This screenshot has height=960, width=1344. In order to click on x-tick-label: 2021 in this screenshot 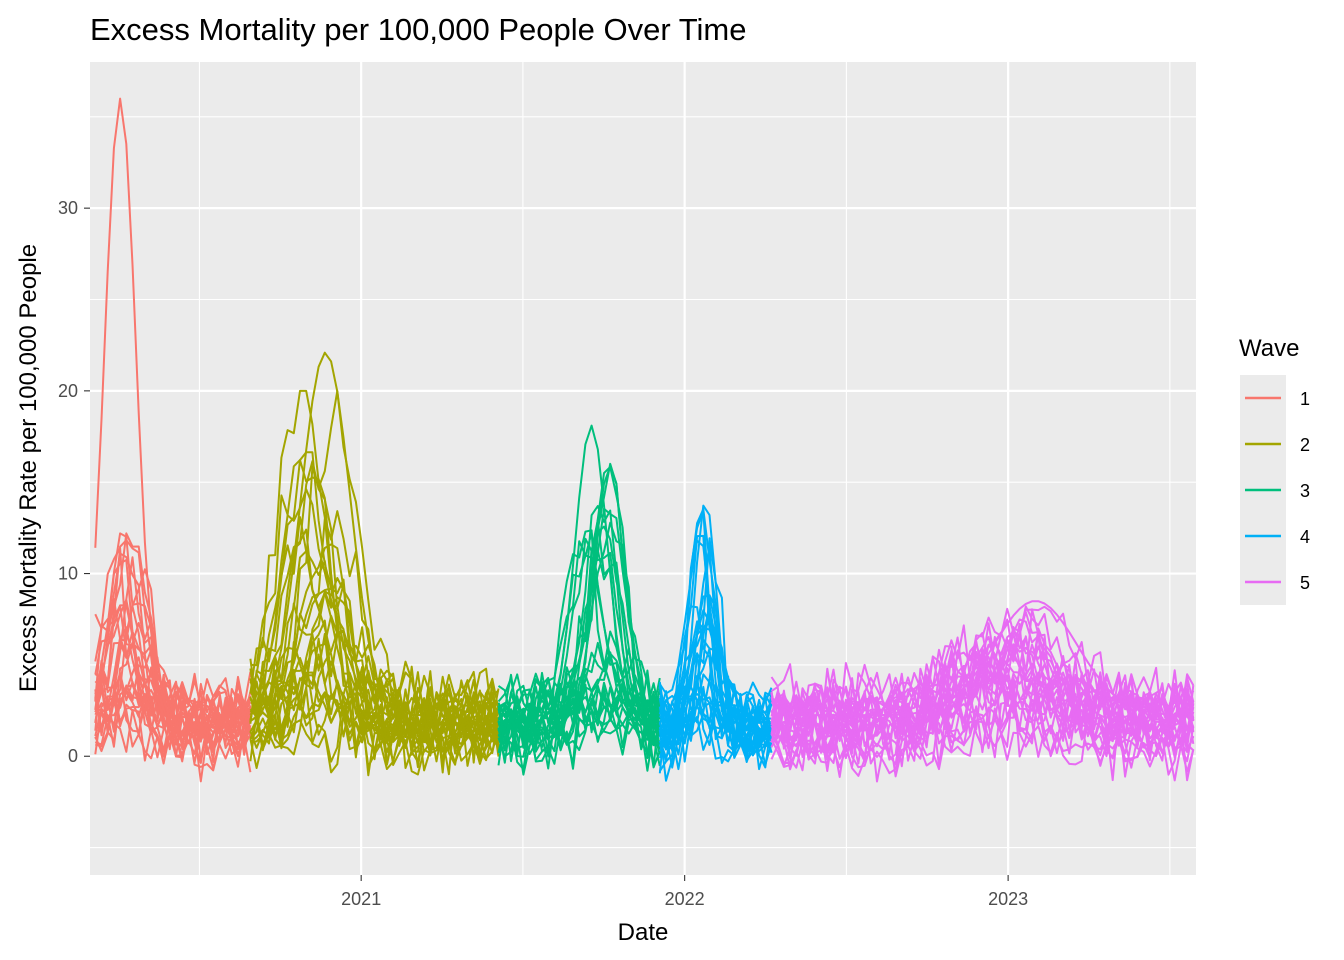, I will do `click(361, 899)`.